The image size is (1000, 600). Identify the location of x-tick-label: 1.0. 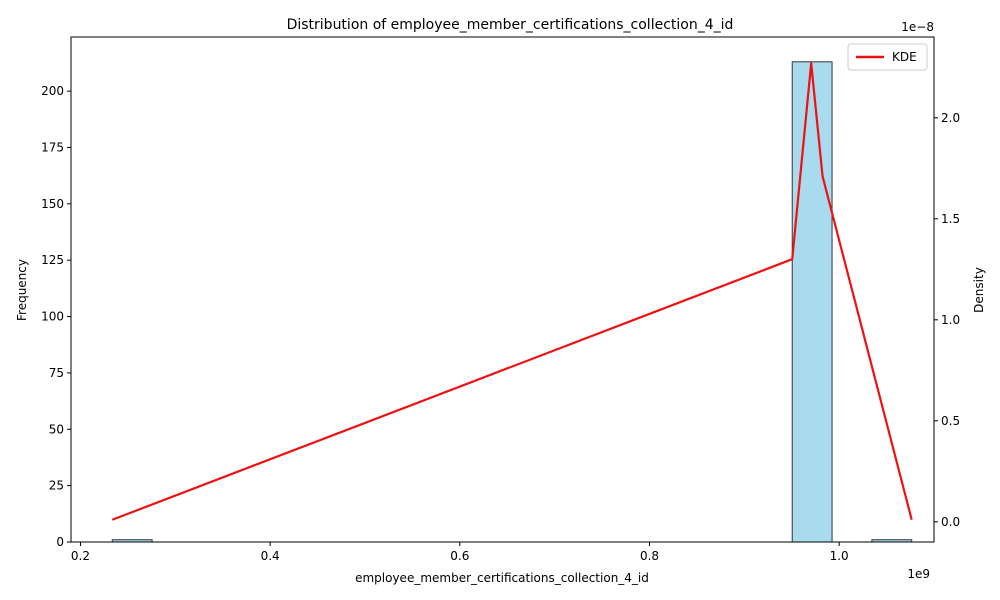
(839, 556).